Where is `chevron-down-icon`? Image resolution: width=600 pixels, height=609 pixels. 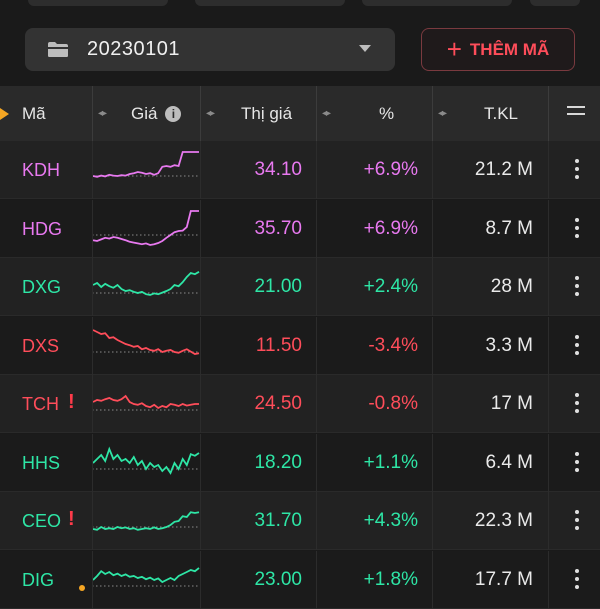 chevron-down-icon is located at coordinates (365, 48).